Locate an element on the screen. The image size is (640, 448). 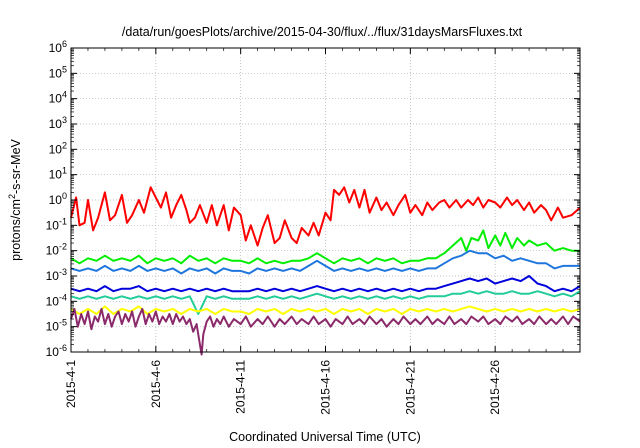
x-tick-label: 2015-4-26 is located at coordinates (495, 387).